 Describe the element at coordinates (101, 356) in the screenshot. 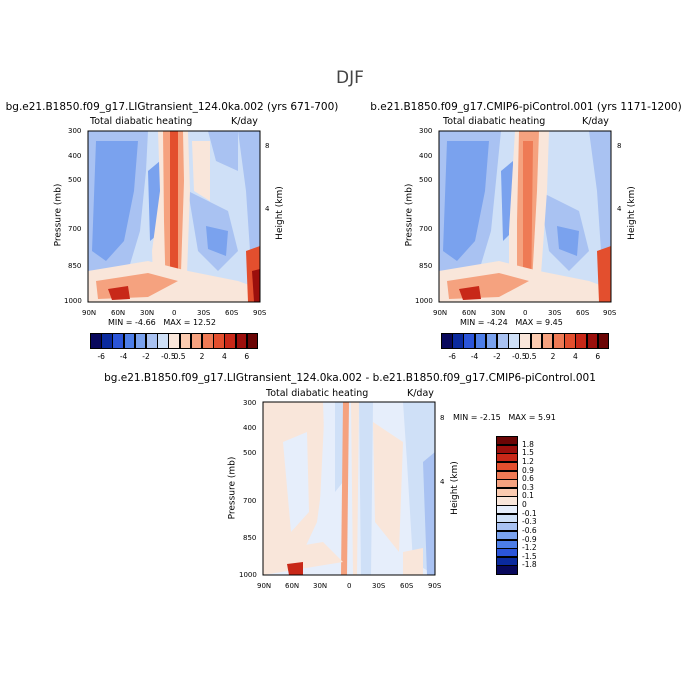

I see `panel1-colorbar-label: -6` at that location.